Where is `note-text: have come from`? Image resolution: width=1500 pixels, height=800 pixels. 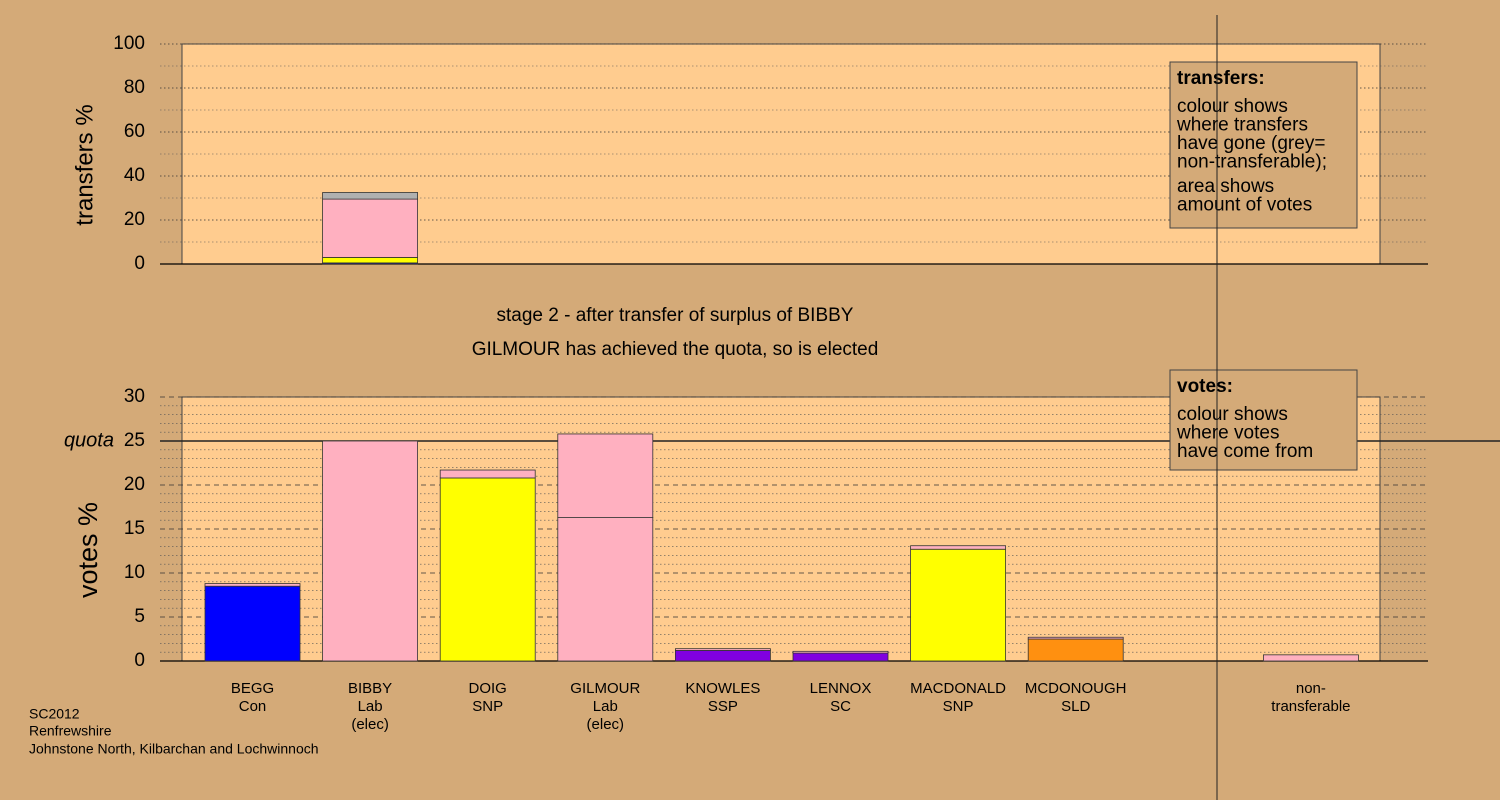 note-text: have come from is located at coordinates (1245, 451).